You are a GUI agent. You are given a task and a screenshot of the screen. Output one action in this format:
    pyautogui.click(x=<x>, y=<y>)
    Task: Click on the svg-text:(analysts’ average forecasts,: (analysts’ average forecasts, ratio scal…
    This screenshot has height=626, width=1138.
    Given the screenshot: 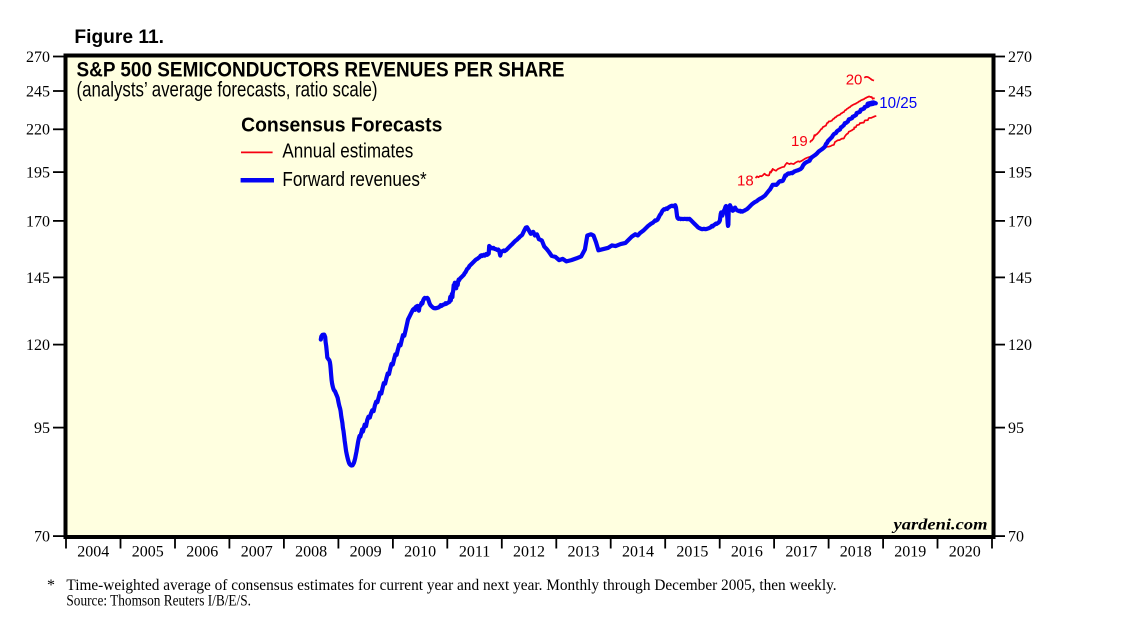 What is the action you would take?
    pyautogui.click(x=227, y=90)
    